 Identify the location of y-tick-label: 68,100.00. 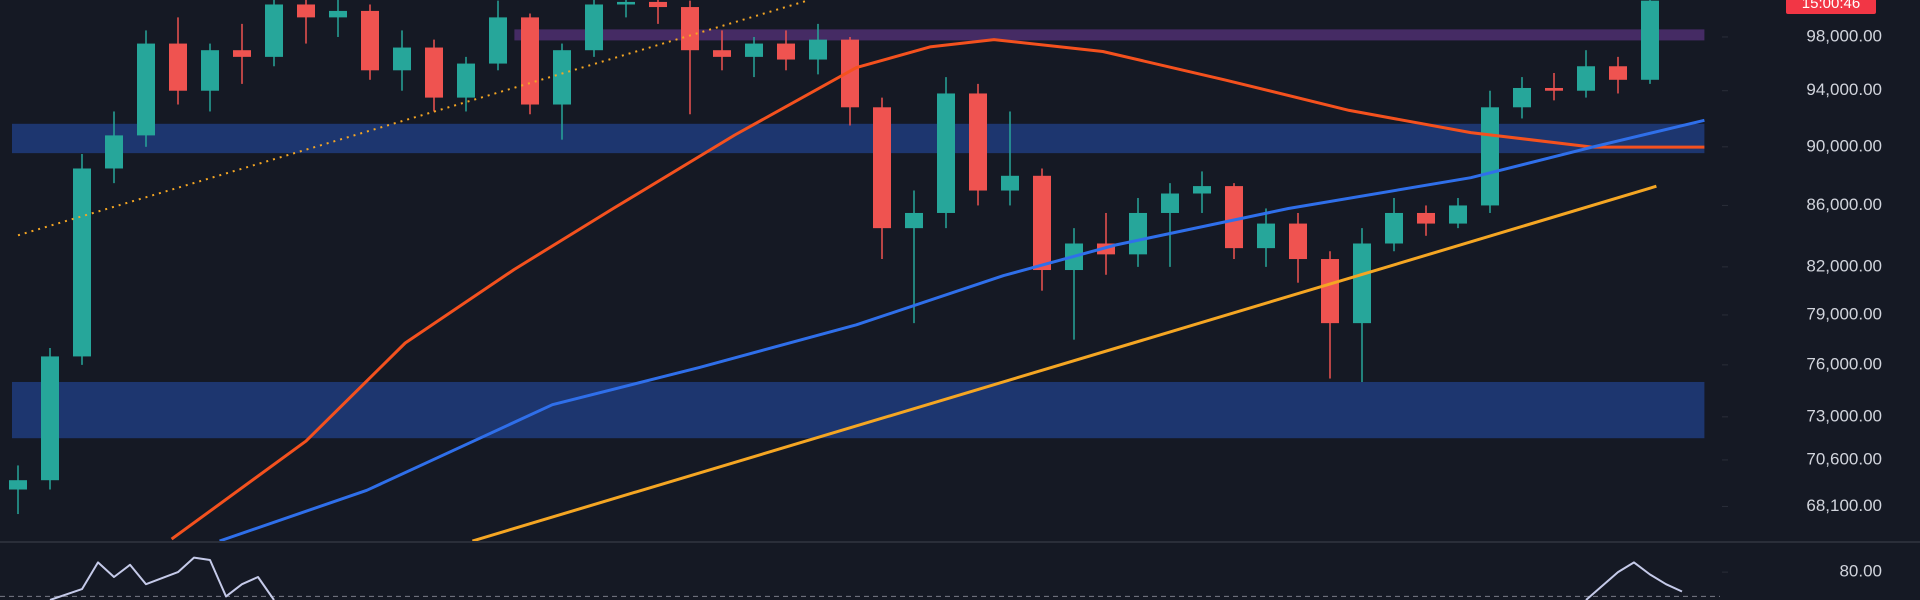
(1844, 505).